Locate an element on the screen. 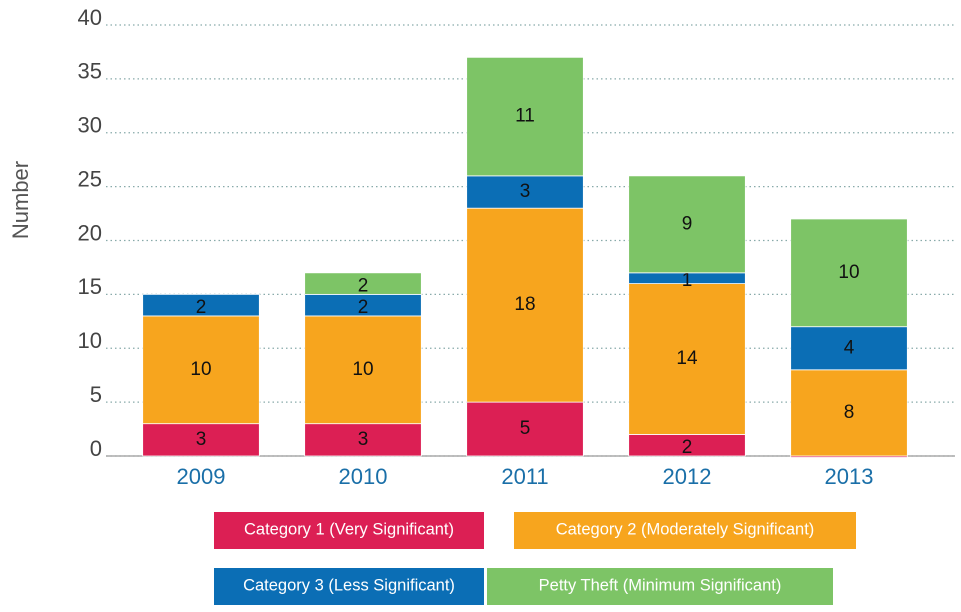 The height and width of the screenshot is (612, 961). y-tick-label: 5 is located at coordinates (96, 394).